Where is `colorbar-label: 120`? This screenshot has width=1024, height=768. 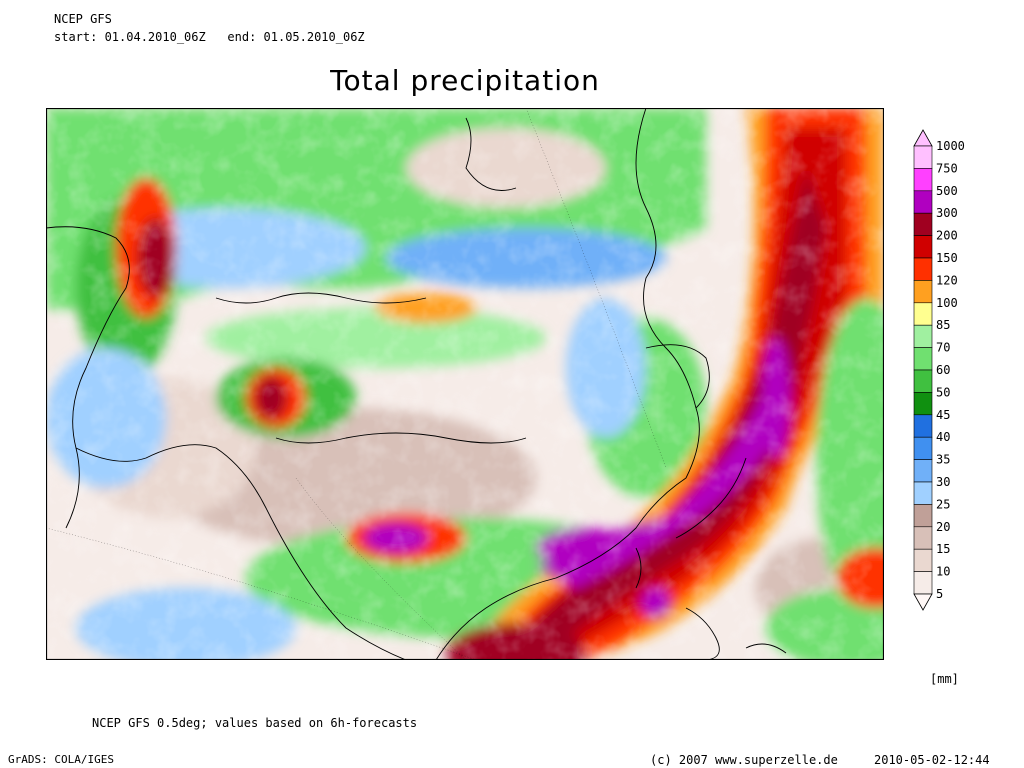 colorbar-label: 120 is located at coordinates (947, 280).